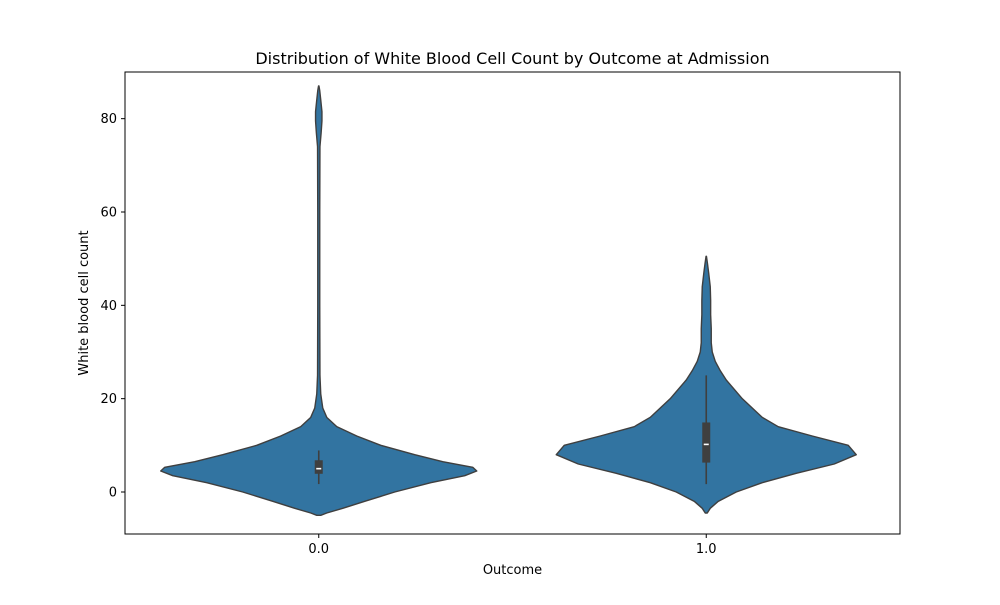 This screenshot has height=605, width=1000. Describe the element at coordinates (318, 549) in the screenshot. I see `x-tick-label: 0.0` at that location.